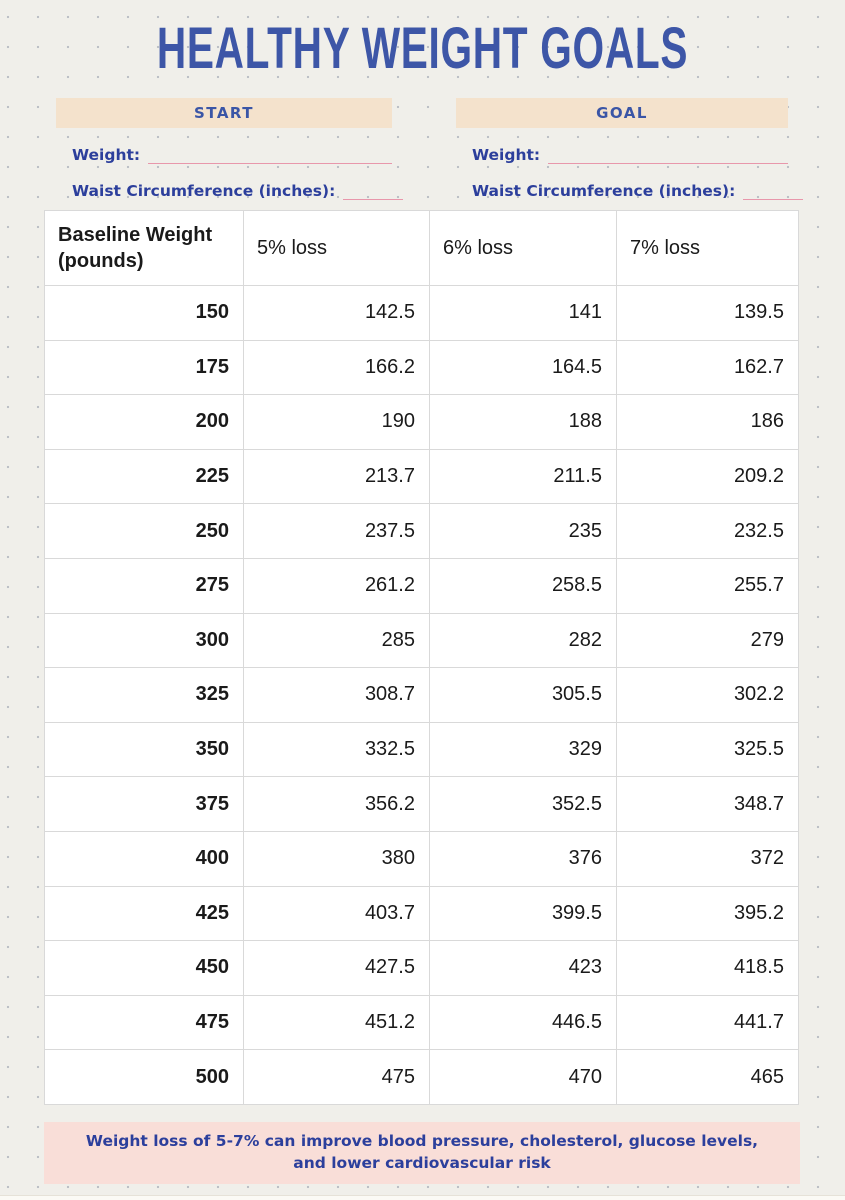 This screenshot has width=845, height=1200. What do you see at coordinates (523, 422) in the screenshot?
I see `loss-value-cell: 188` at bounding box center [523, 422].